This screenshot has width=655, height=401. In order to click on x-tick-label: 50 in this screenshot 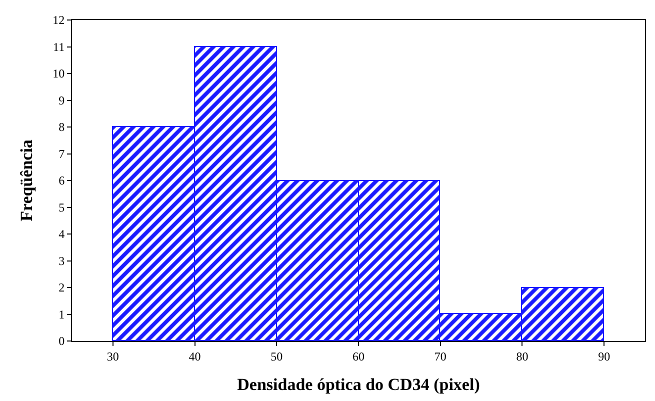, I will do `click(276, 356)`.